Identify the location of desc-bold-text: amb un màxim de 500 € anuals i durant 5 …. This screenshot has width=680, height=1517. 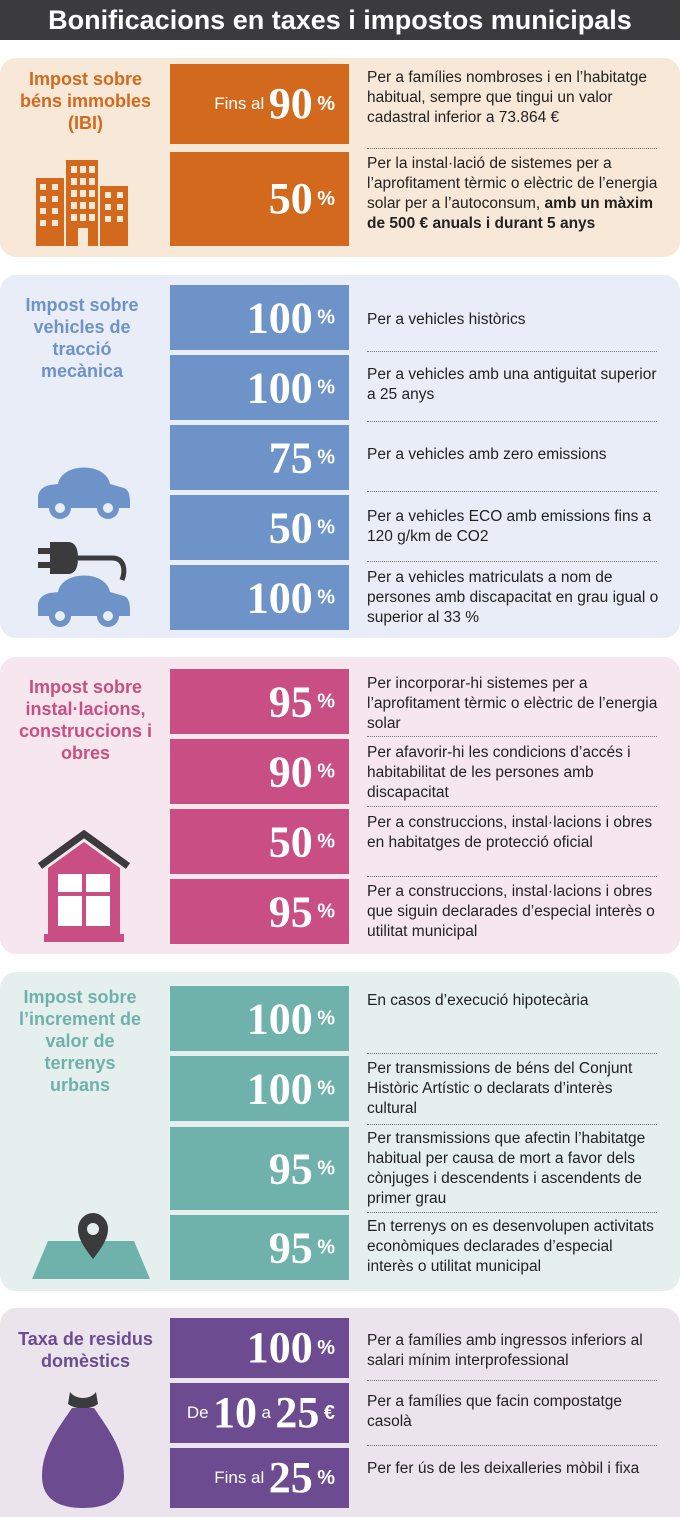
(510, 213).